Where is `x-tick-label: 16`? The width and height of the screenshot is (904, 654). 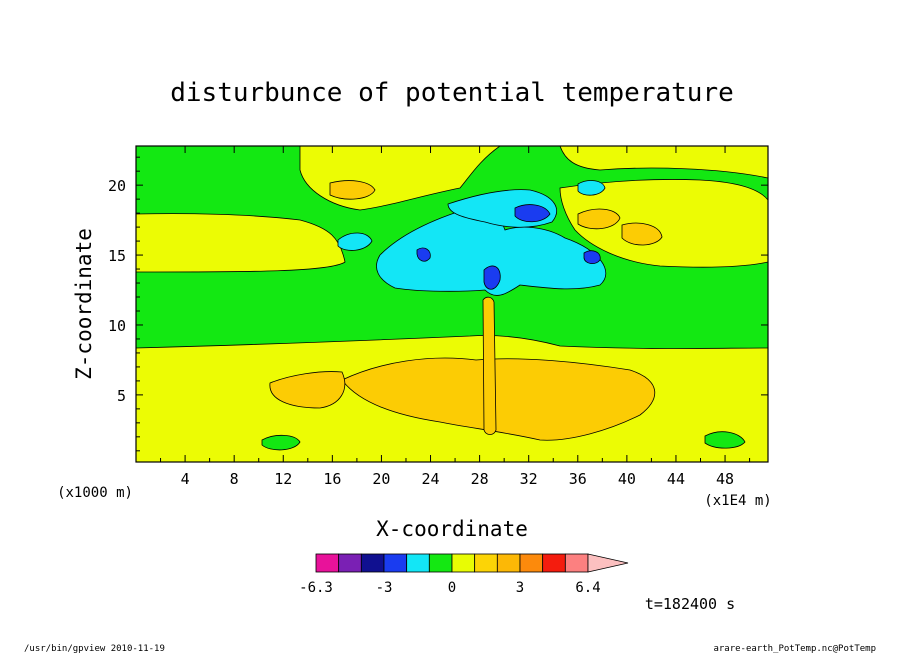 x-tick-label: 16 is located at coordinates (332, 479).